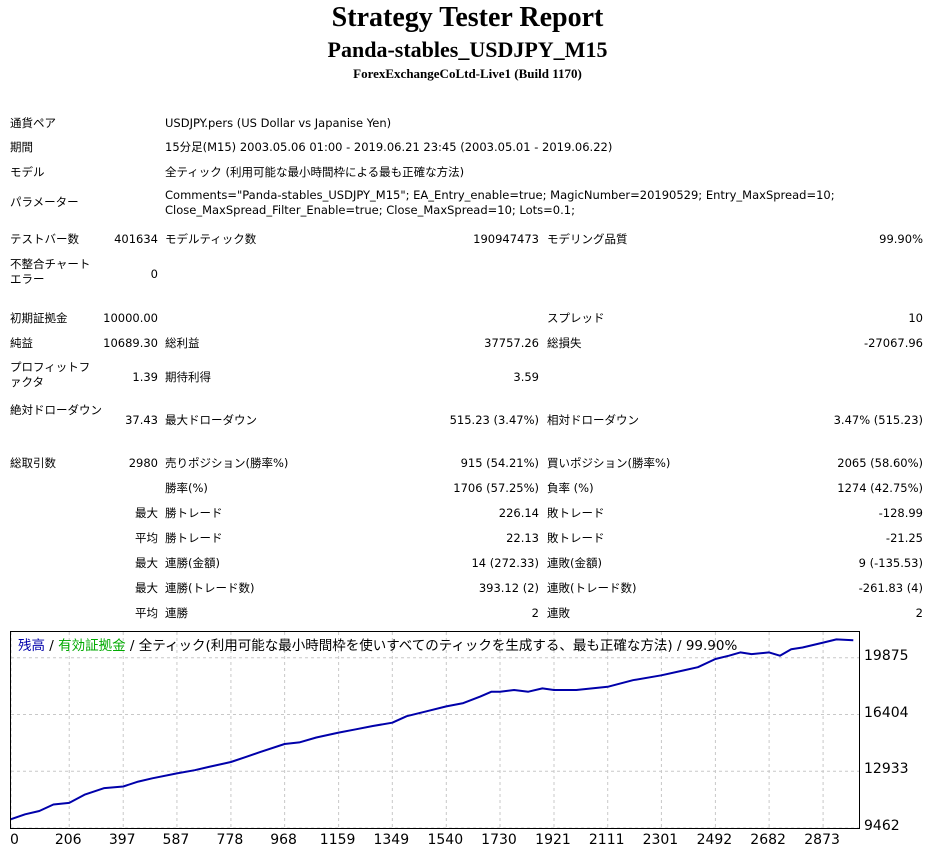 Image resolution: width=935 pixels, height=853 pixels. I want to click on model-label: モデル, so click(27, 172).